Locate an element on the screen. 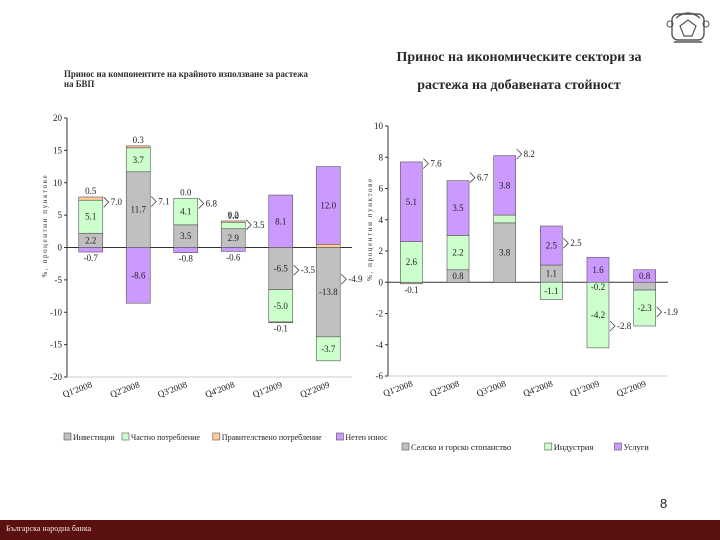 The height and width of the screenshot is (540, 720). y-tick-label: 4 is located at coordinates (381, 220).